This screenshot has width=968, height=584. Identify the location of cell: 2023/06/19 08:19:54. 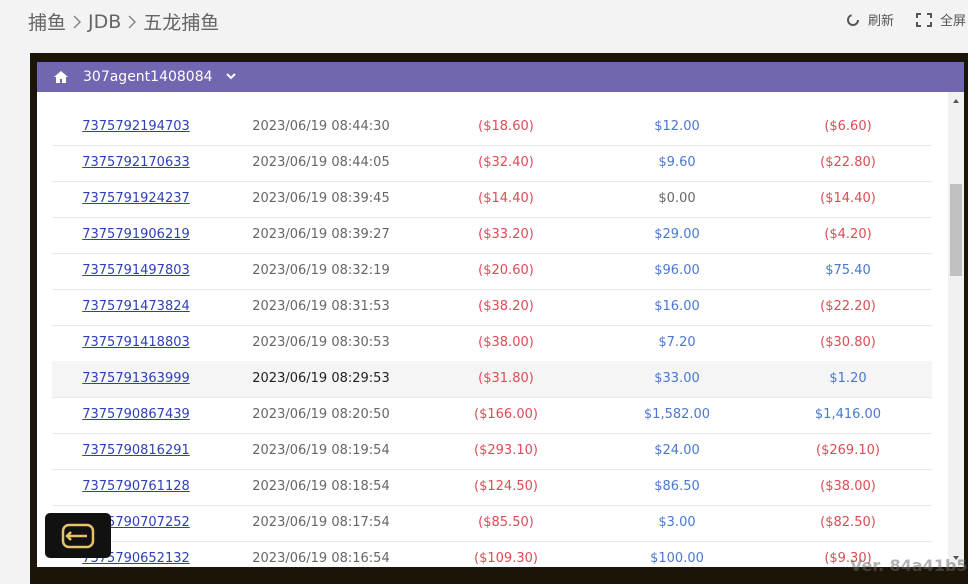
(321, 450).